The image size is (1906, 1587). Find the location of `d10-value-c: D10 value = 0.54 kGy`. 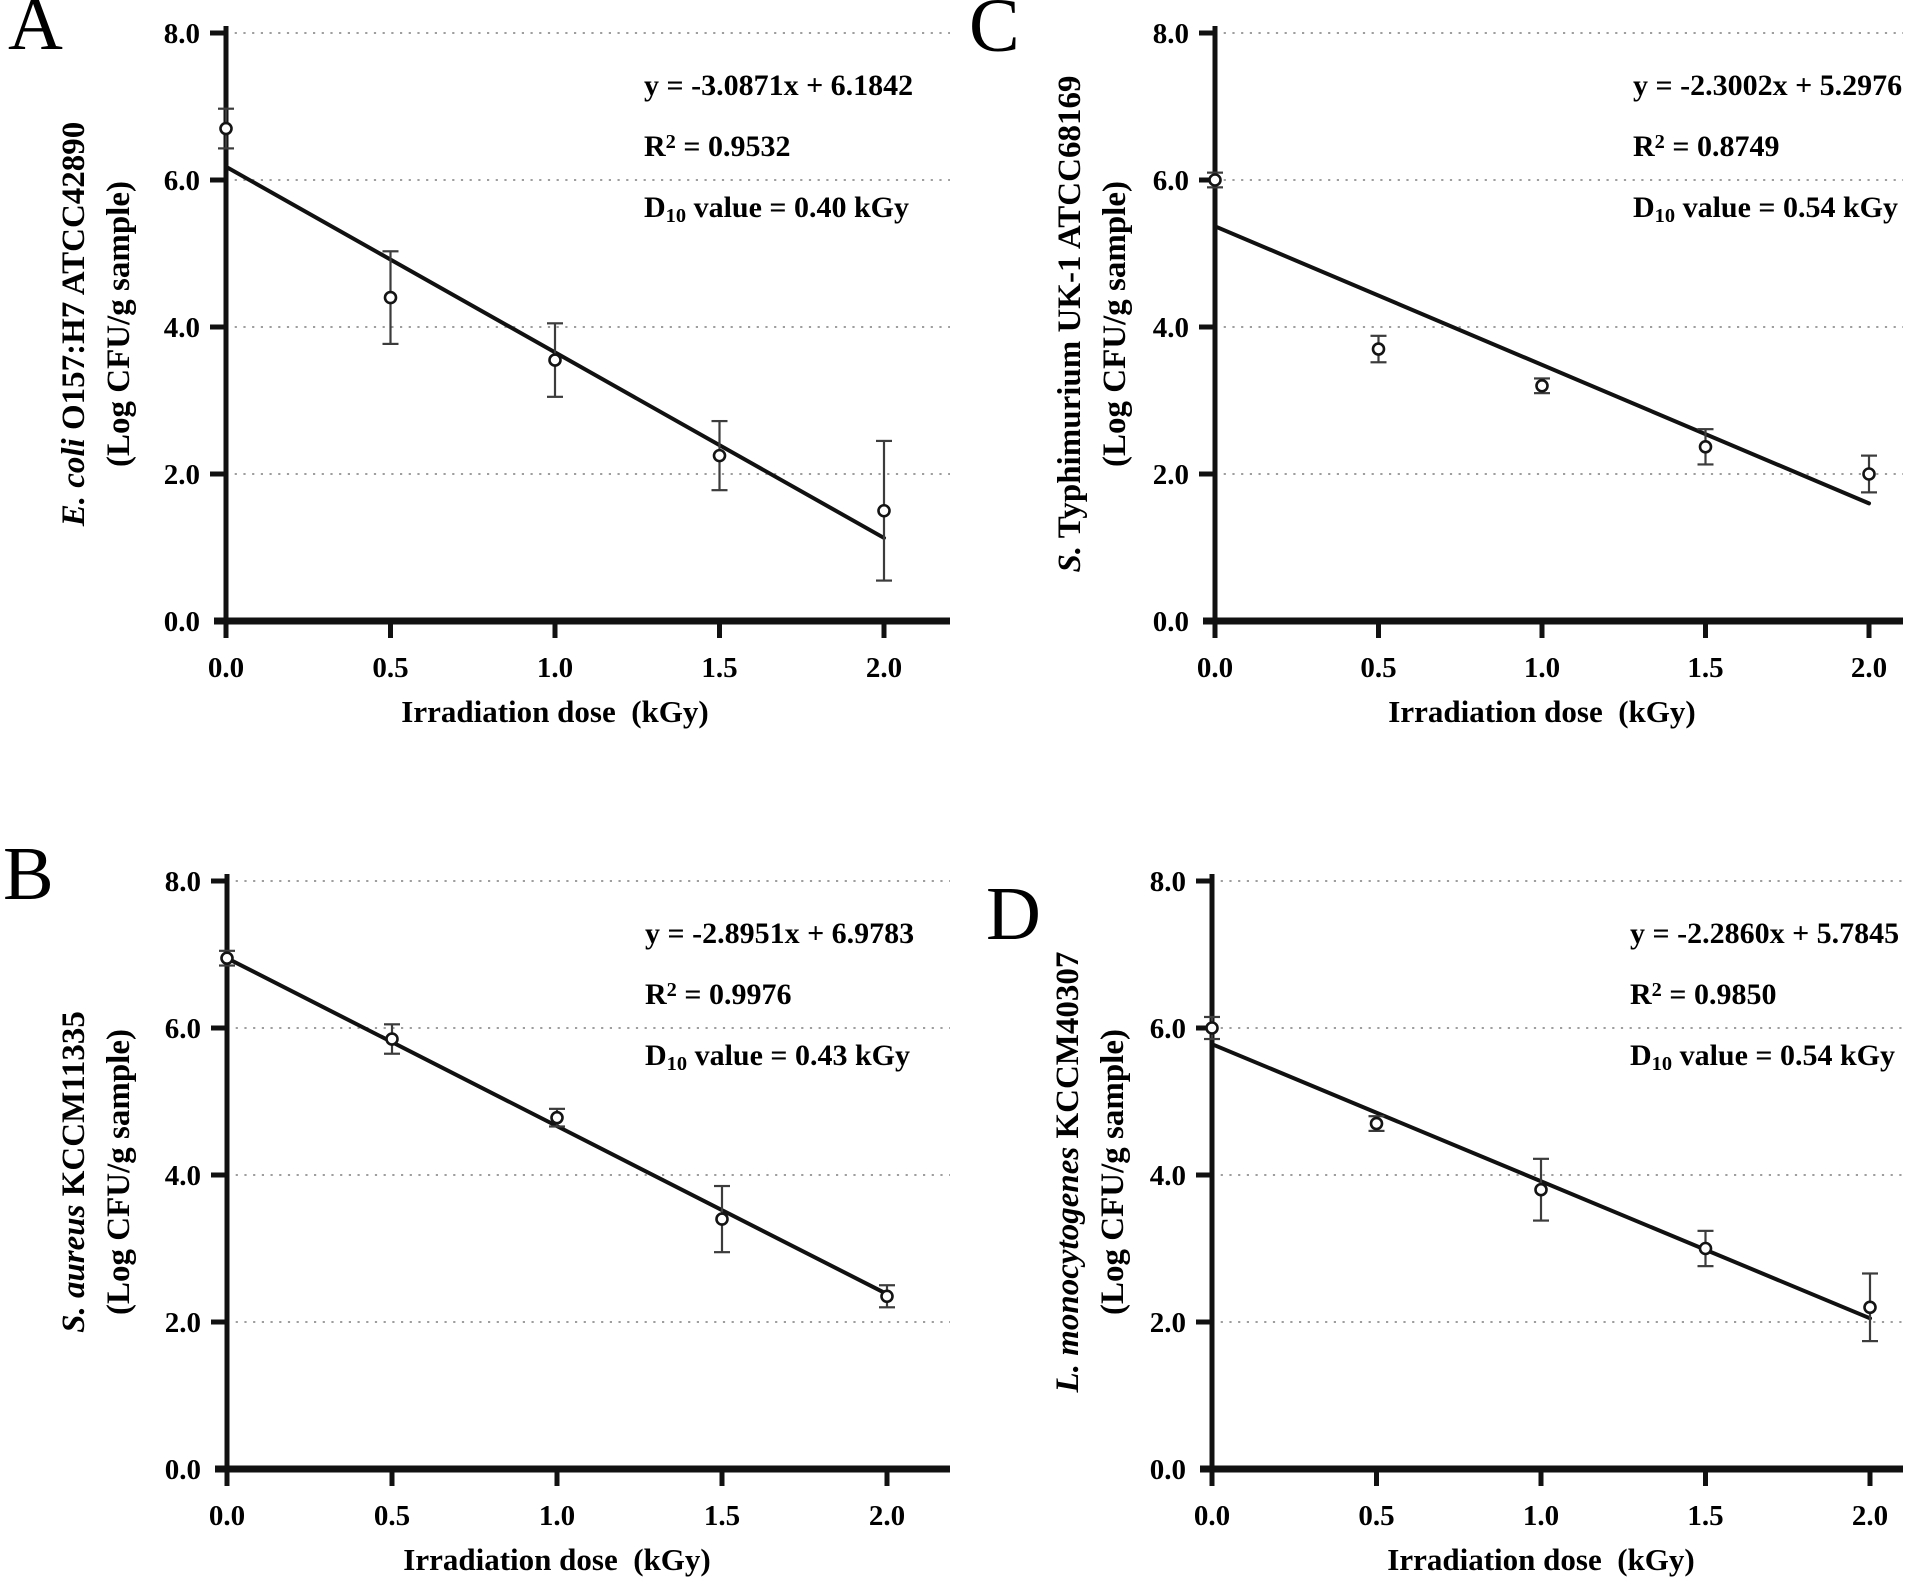

d10-value-c: D10 value = 0.54 kGy is located at coordinates (1766, 209).